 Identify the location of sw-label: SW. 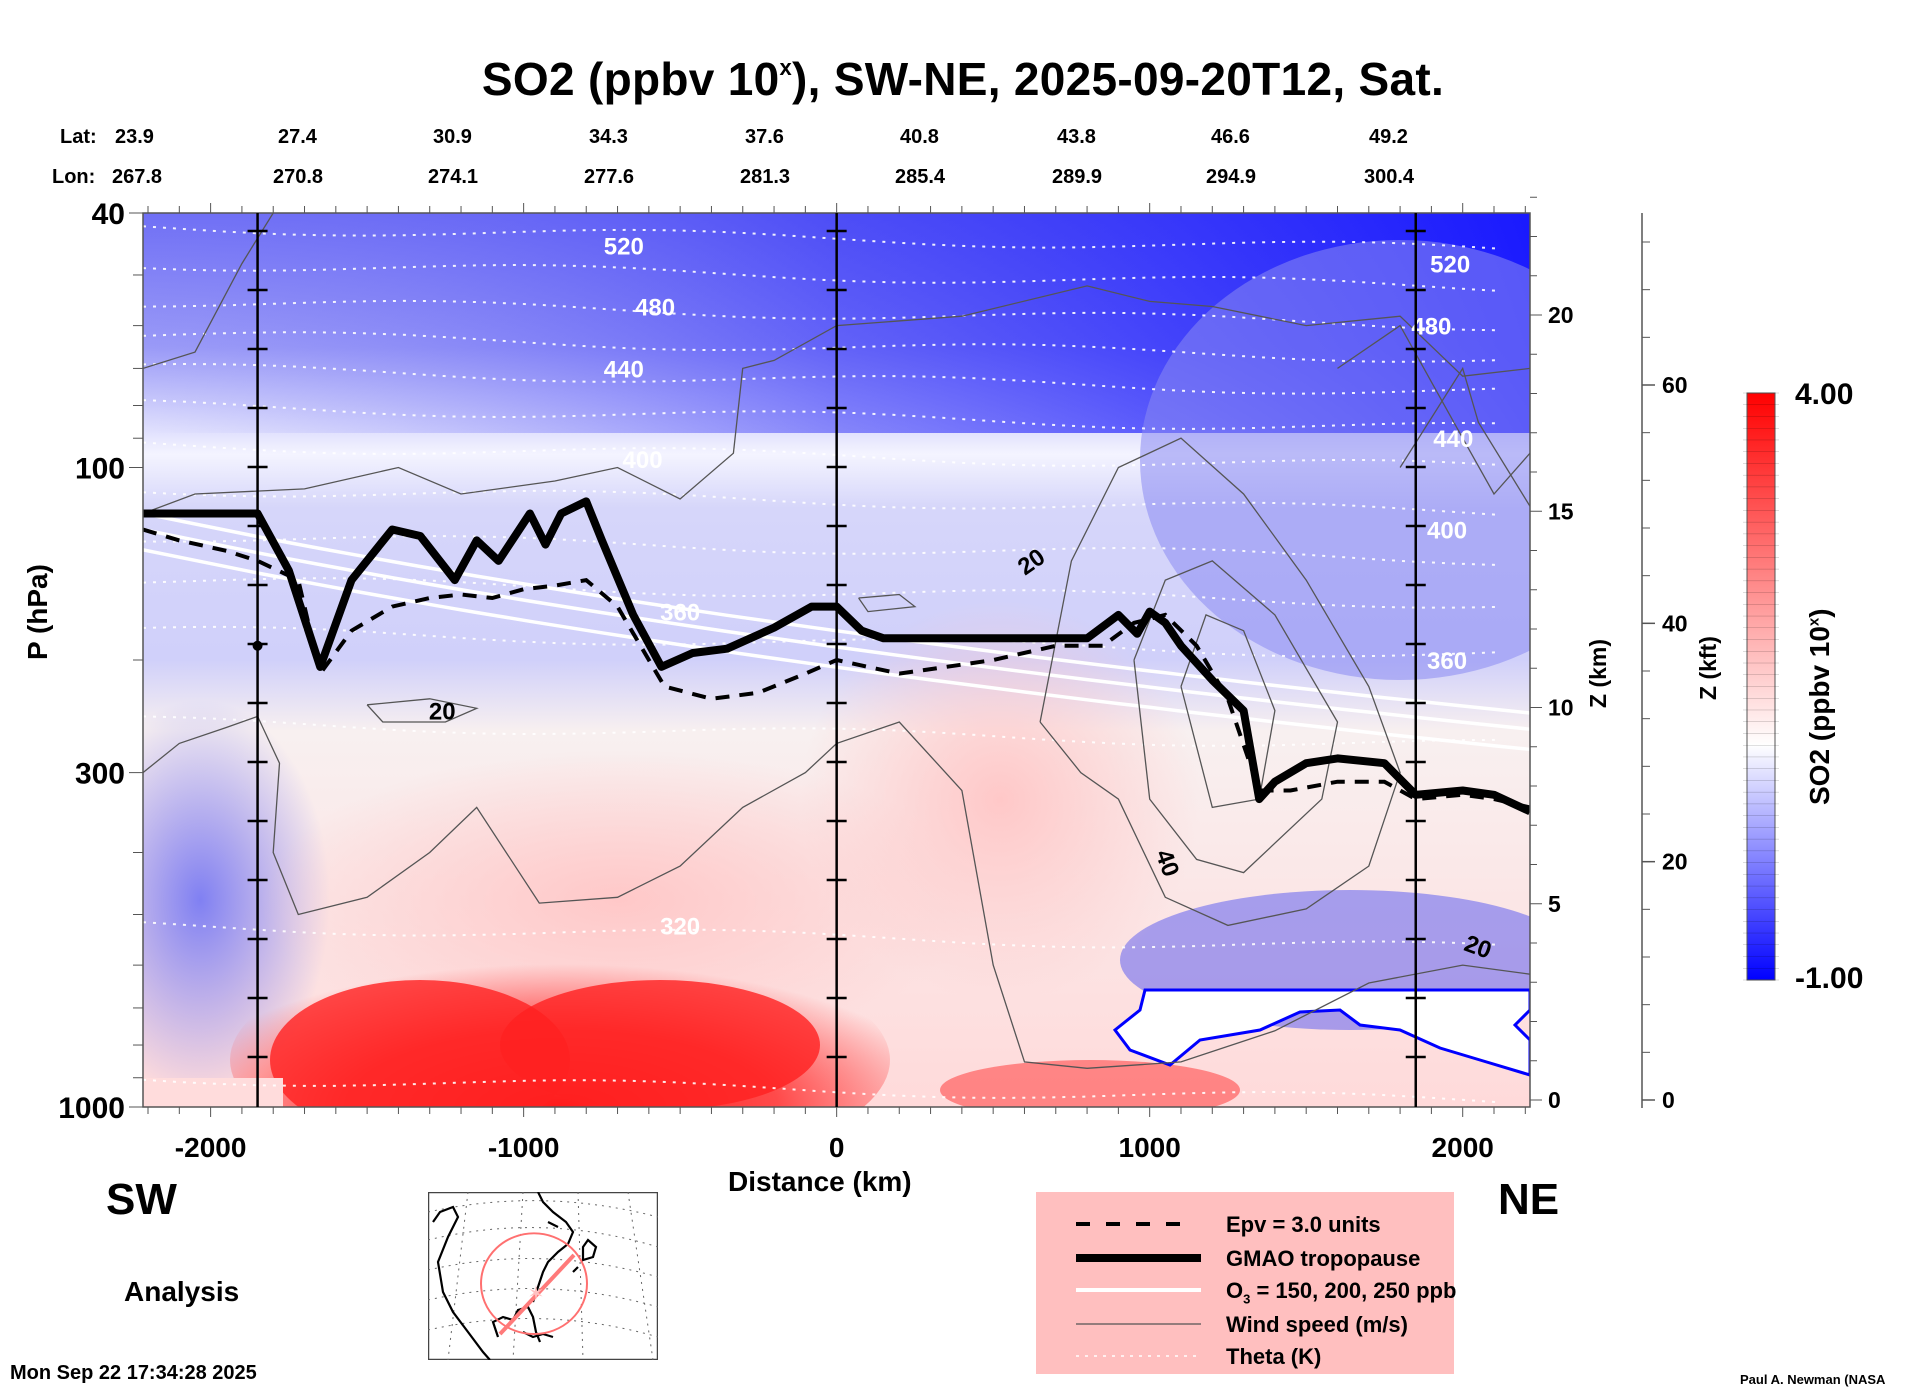
(141, 1199).